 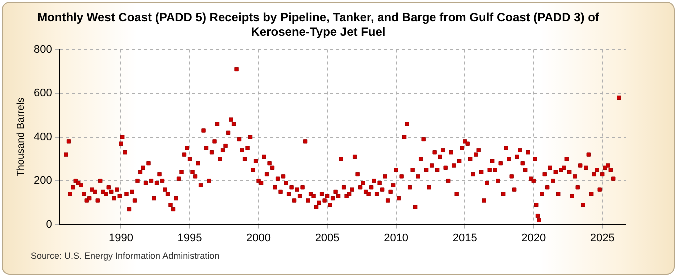 I want to click on x-tick-label: 2000, so click(x=259, y=238).